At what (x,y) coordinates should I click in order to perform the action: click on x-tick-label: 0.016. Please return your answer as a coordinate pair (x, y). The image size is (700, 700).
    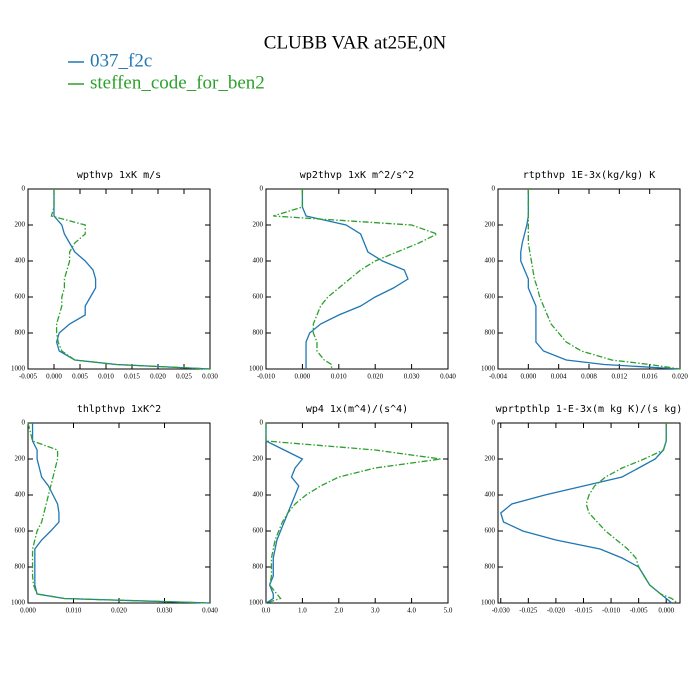
    Looking at the image, I should click on (650, 377).